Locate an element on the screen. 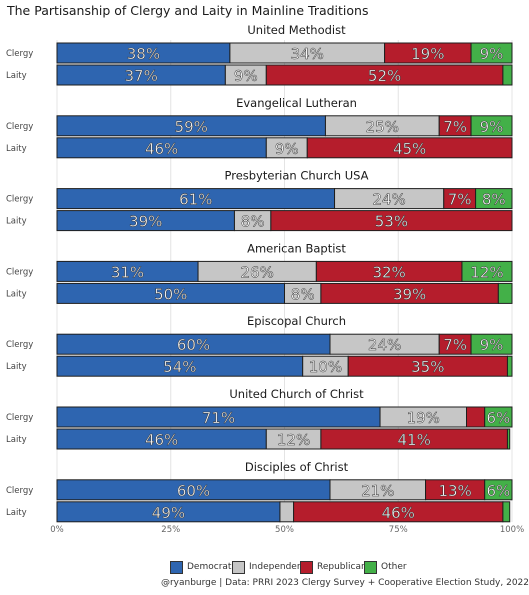 Image resolution: width=529 pixels, height=595 pixels. data-label: 37% is located at coordinates (141, 76).